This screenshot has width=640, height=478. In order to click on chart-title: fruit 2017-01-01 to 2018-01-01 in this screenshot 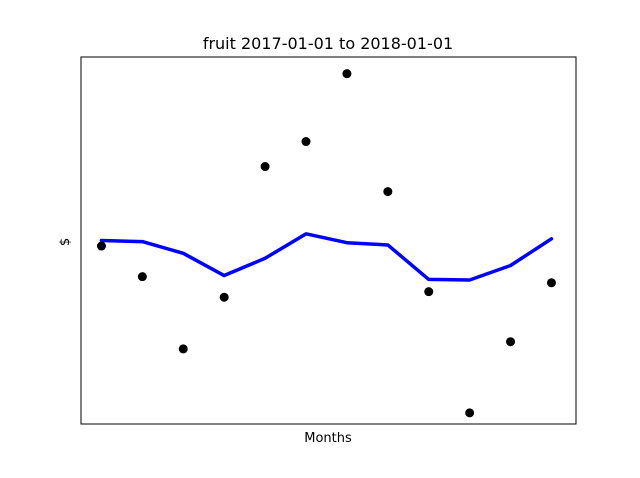, I will do `click(328, 43)`.